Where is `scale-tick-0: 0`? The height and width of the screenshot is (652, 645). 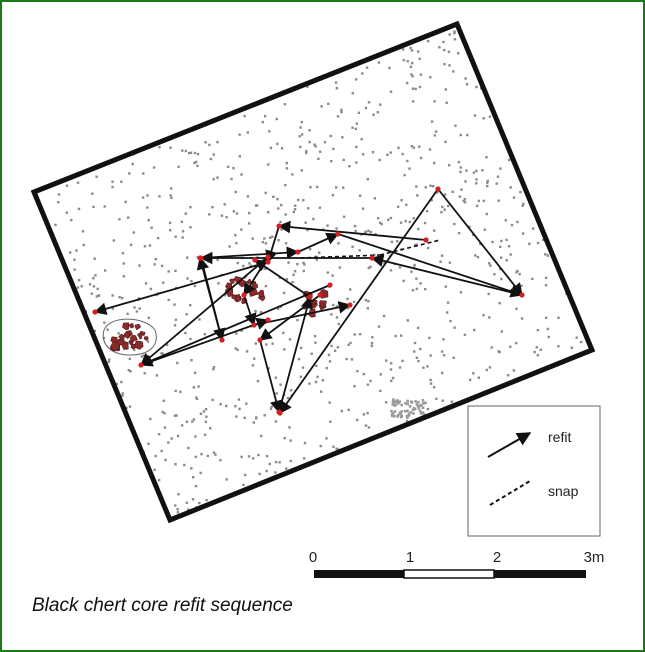
scale-tick-0: 0 is located at coordinates (313, 557).